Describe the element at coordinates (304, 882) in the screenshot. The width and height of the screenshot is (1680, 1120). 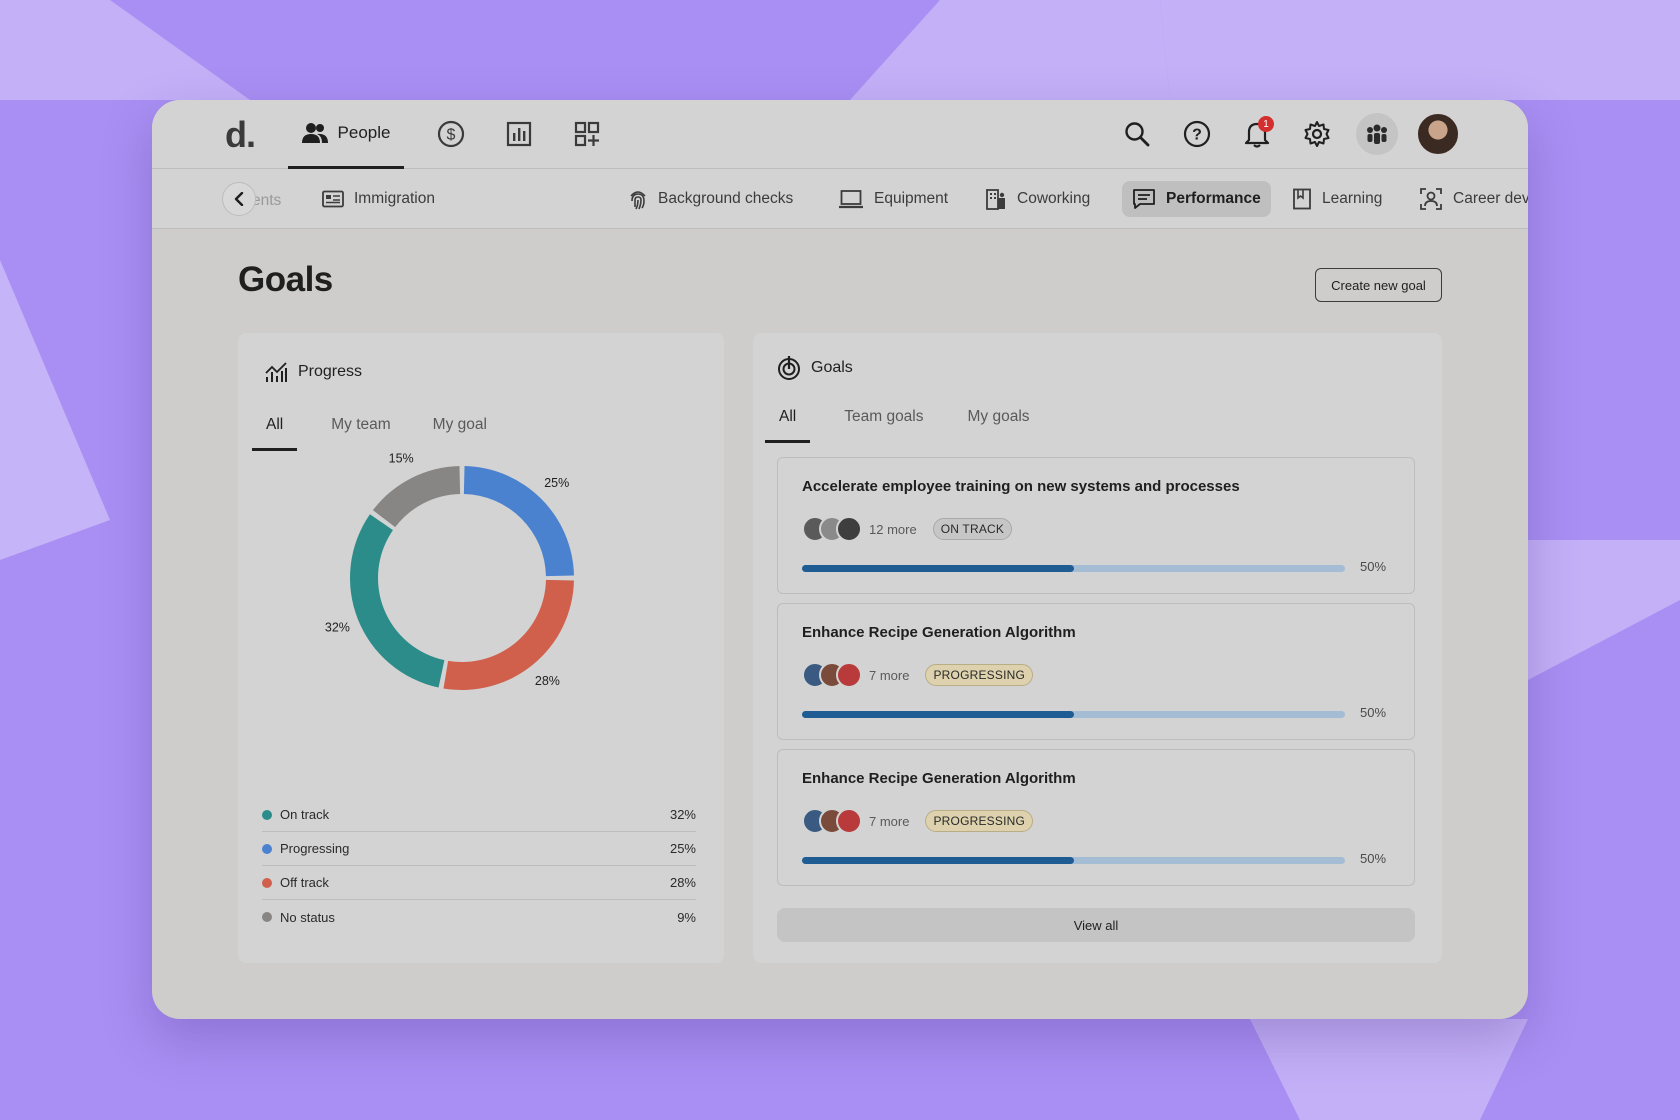
I see `legend-label: Off track` at that location.